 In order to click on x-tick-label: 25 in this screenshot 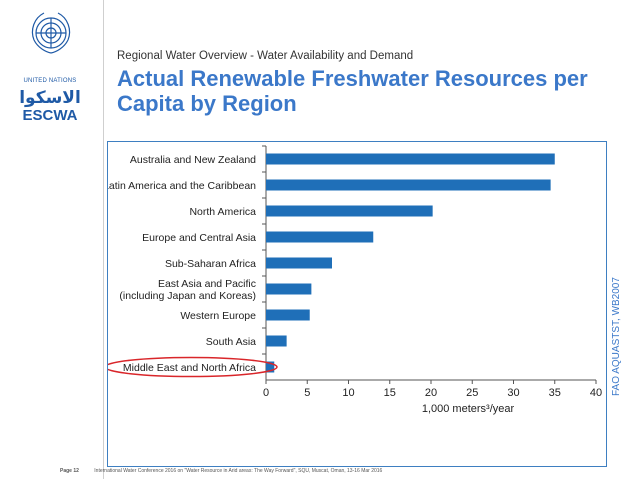, I will do `click(472, 393)`.